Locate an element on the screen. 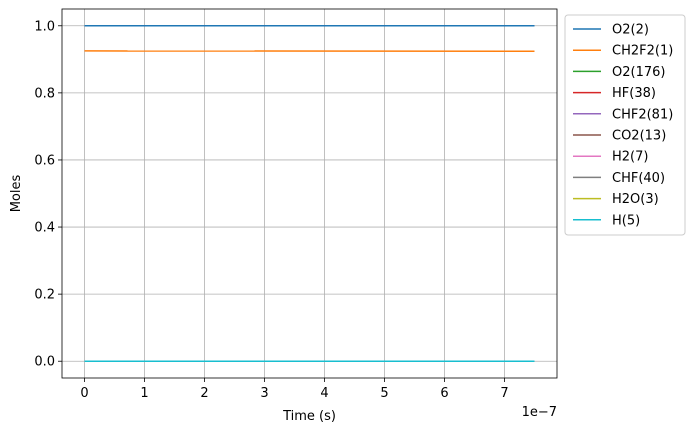 Image resolution: width=693 pixels, height=432 pixels. y-tick-label: 0.4 is located at coordinates (44, 228).